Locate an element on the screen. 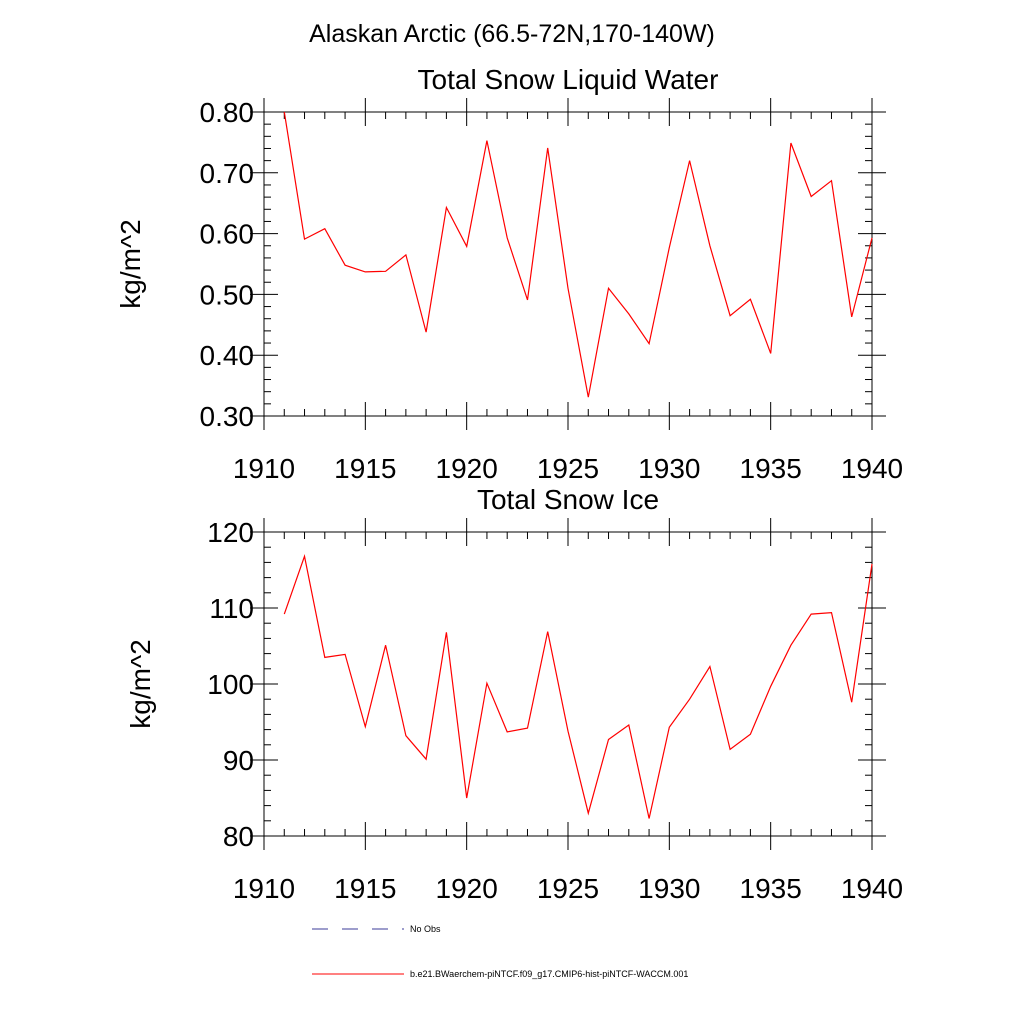 The height and width of the screenshot is (1024, 1024). figure-title: Alaskan Arctic (66.5-72N,170-140W) is located at coordinates (512, 34).